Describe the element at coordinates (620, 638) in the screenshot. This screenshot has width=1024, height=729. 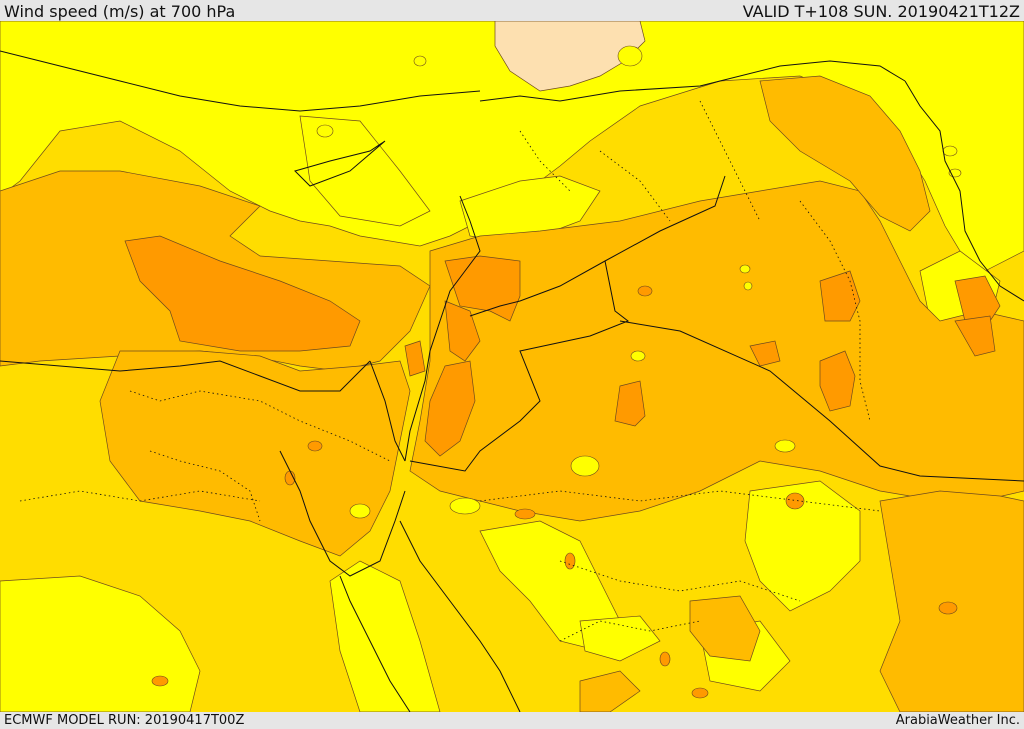
I see `south-yellow-small` at that location.